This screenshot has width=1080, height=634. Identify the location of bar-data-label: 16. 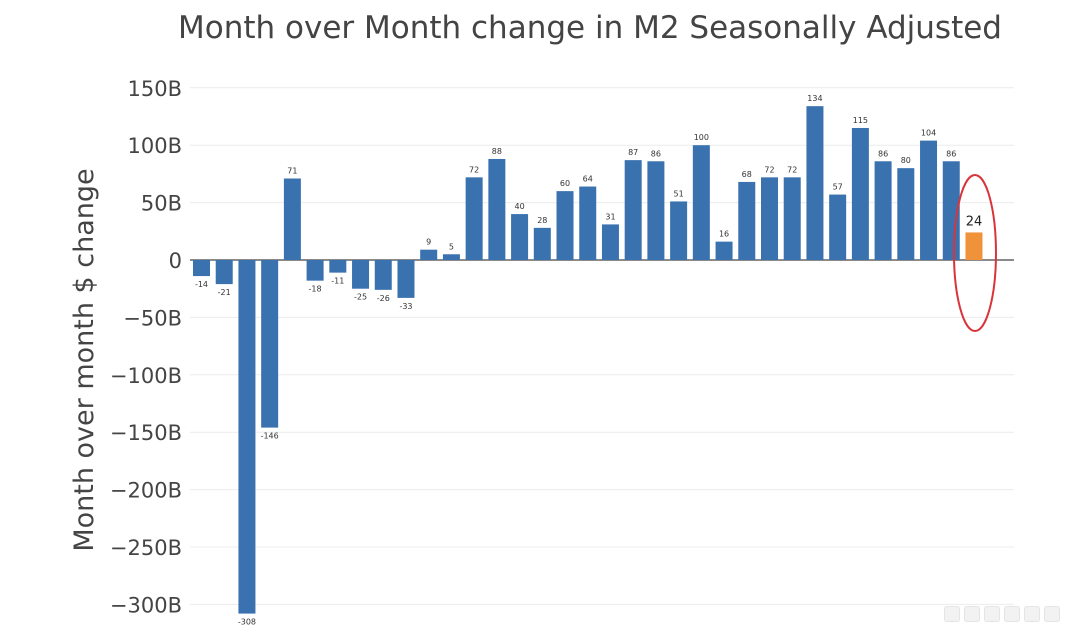
(724, 234).